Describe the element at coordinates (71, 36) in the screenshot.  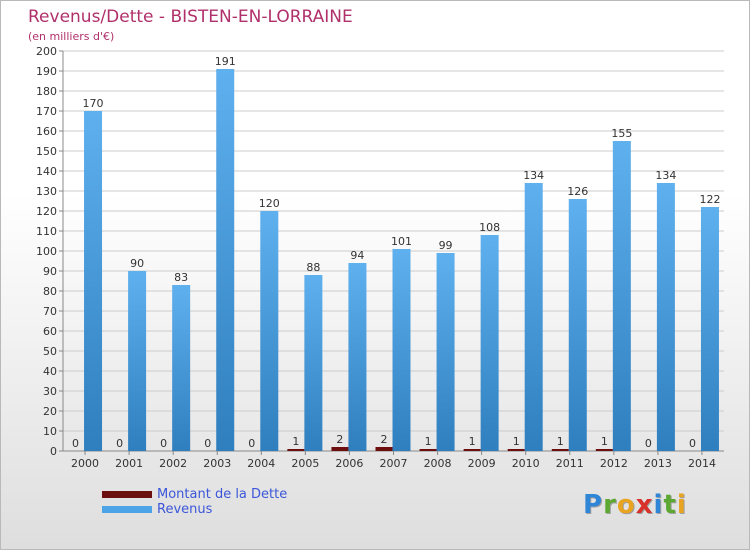
I see `chart-subtitle: (en milliers d'€)` at that location.